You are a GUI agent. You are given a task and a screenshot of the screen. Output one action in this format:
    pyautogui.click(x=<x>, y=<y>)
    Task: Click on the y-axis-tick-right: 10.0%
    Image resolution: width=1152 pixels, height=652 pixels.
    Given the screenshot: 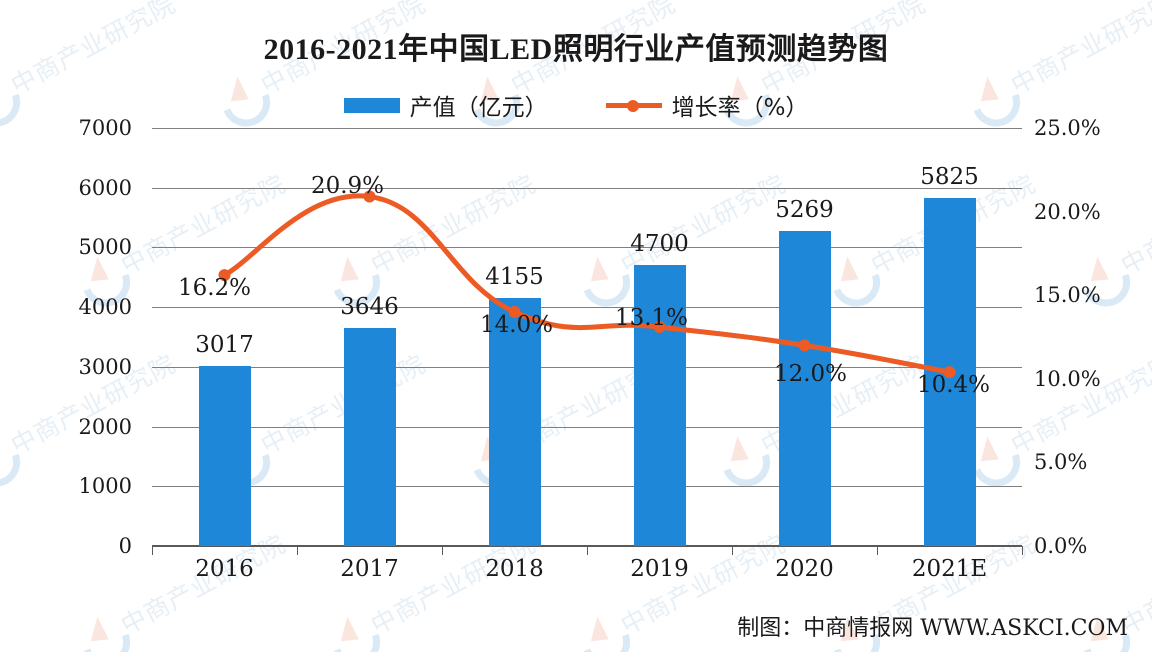 What is the action you would take?
    pyautogui.click(x=1067, y=378)
    